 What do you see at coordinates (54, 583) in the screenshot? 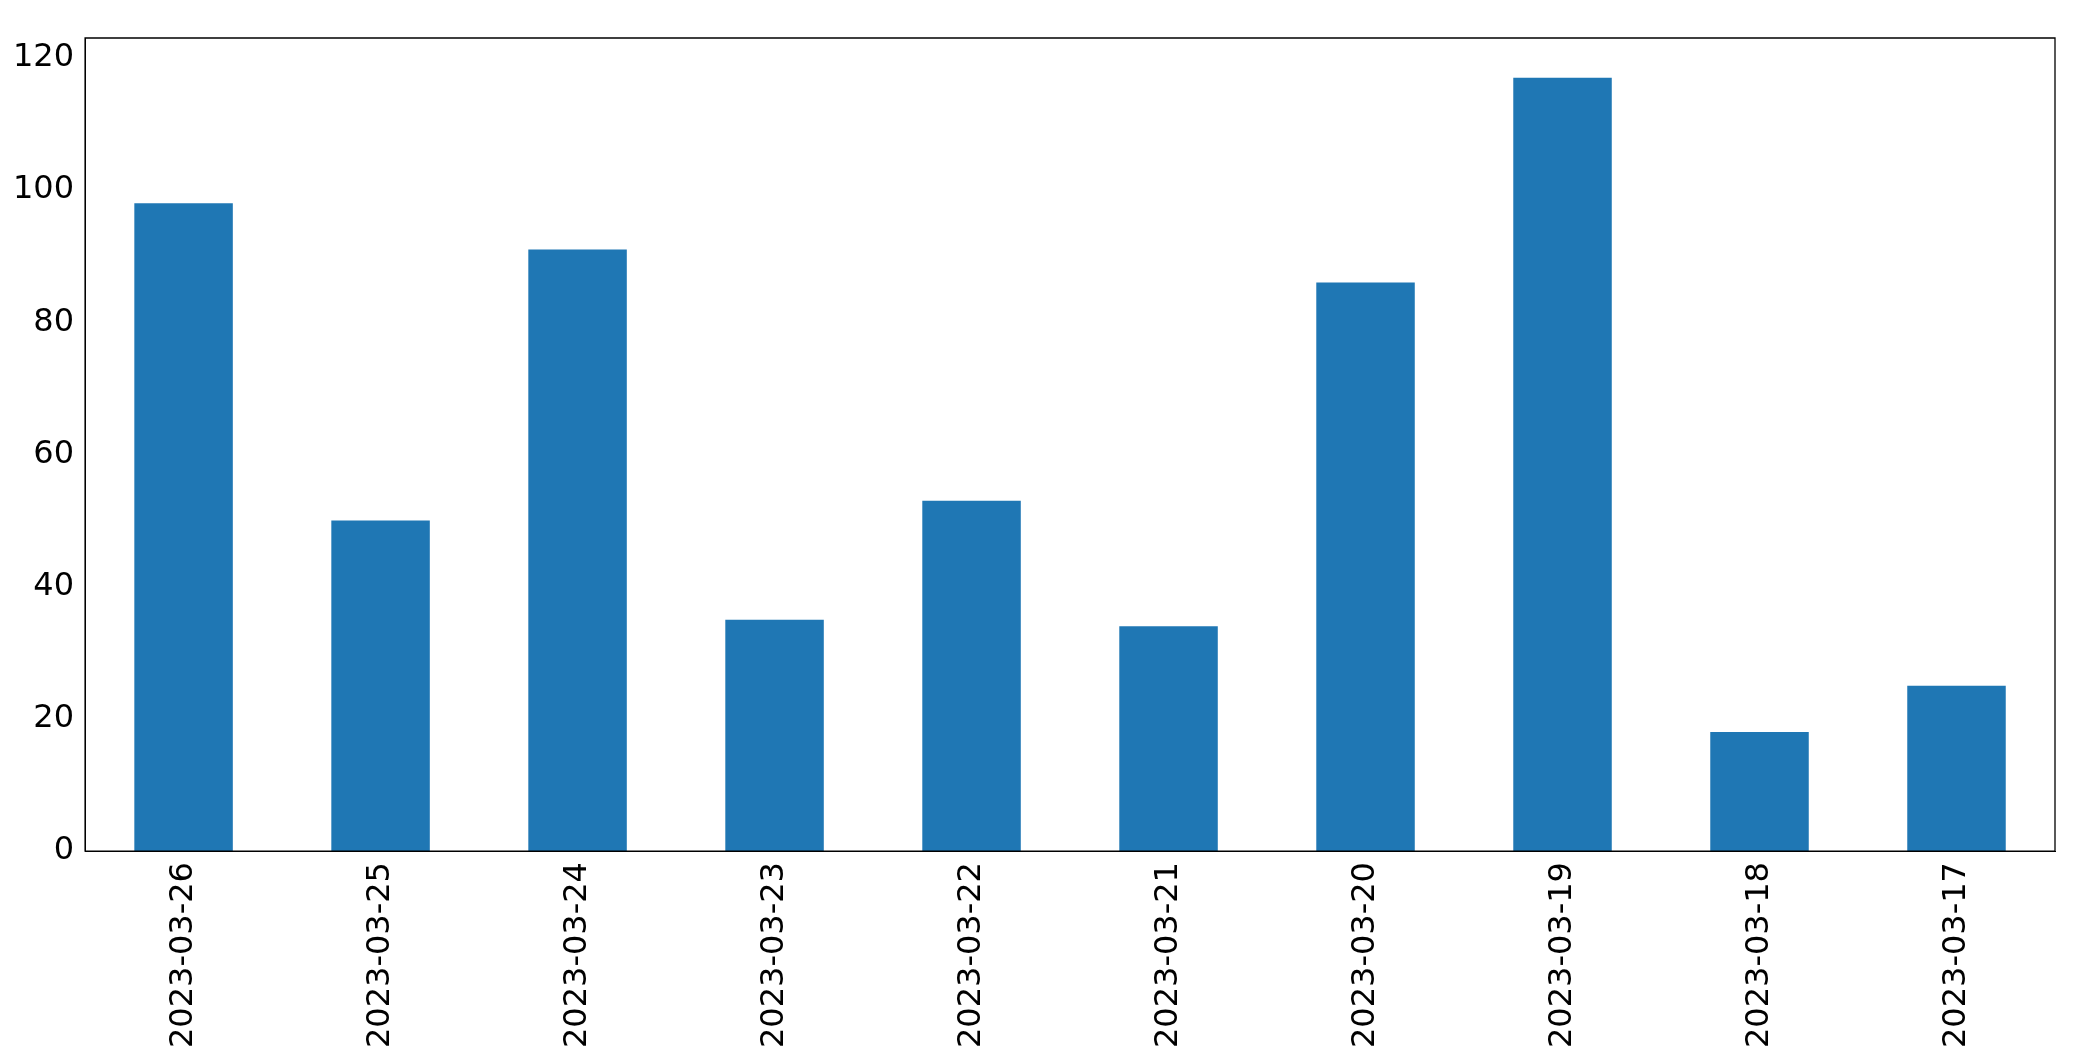
I see `y-tick-label: 40` at bounding box center [54, 583].